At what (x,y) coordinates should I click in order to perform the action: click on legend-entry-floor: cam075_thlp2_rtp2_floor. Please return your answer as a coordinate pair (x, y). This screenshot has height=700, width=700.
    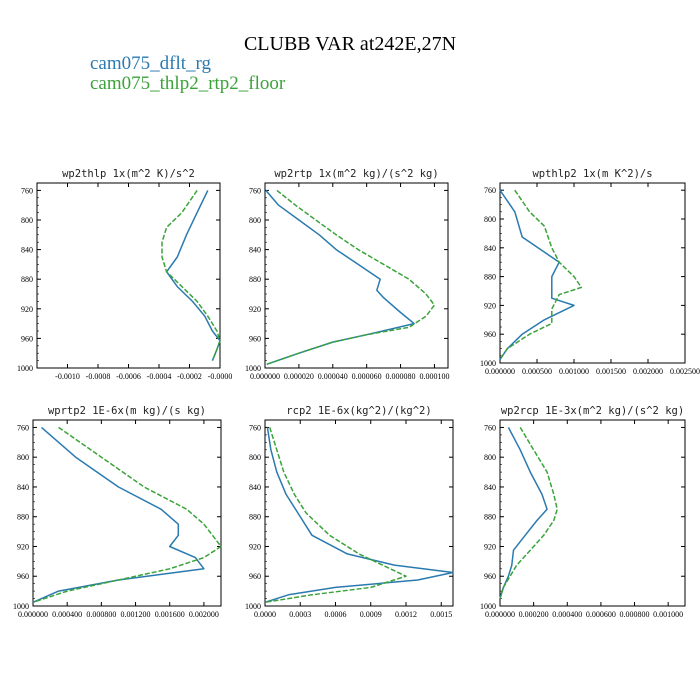
    Looking at the image, I should click on (188, 83).